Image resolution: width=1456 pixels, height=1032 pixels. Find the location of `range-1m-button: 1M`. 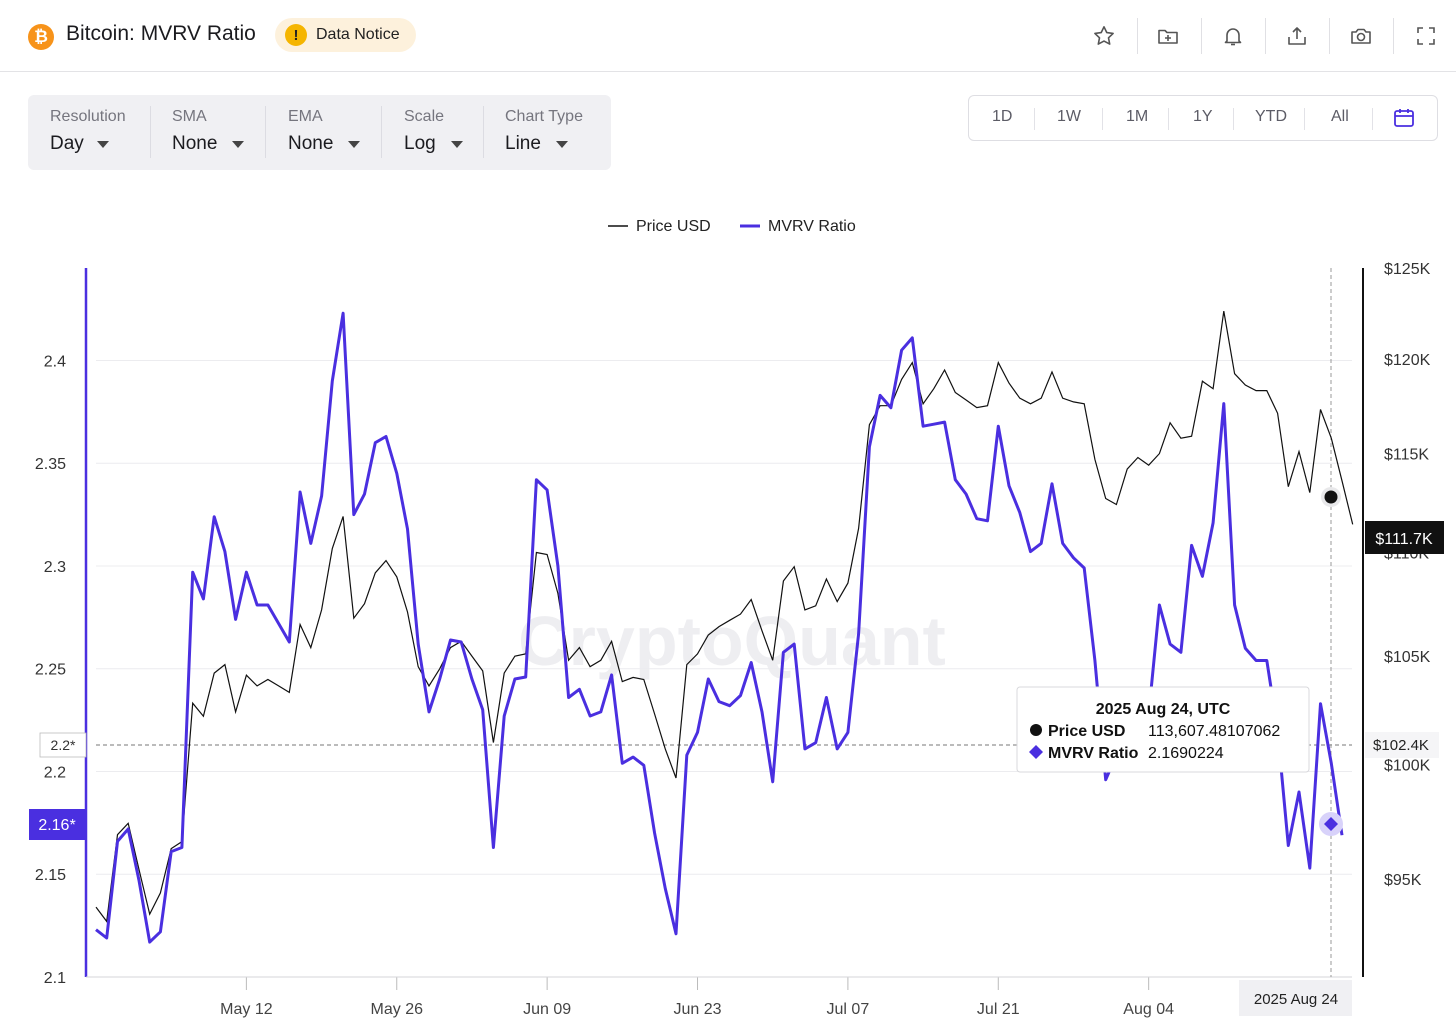

range-1m-button: 1M is located at coordinates (1137, 116).